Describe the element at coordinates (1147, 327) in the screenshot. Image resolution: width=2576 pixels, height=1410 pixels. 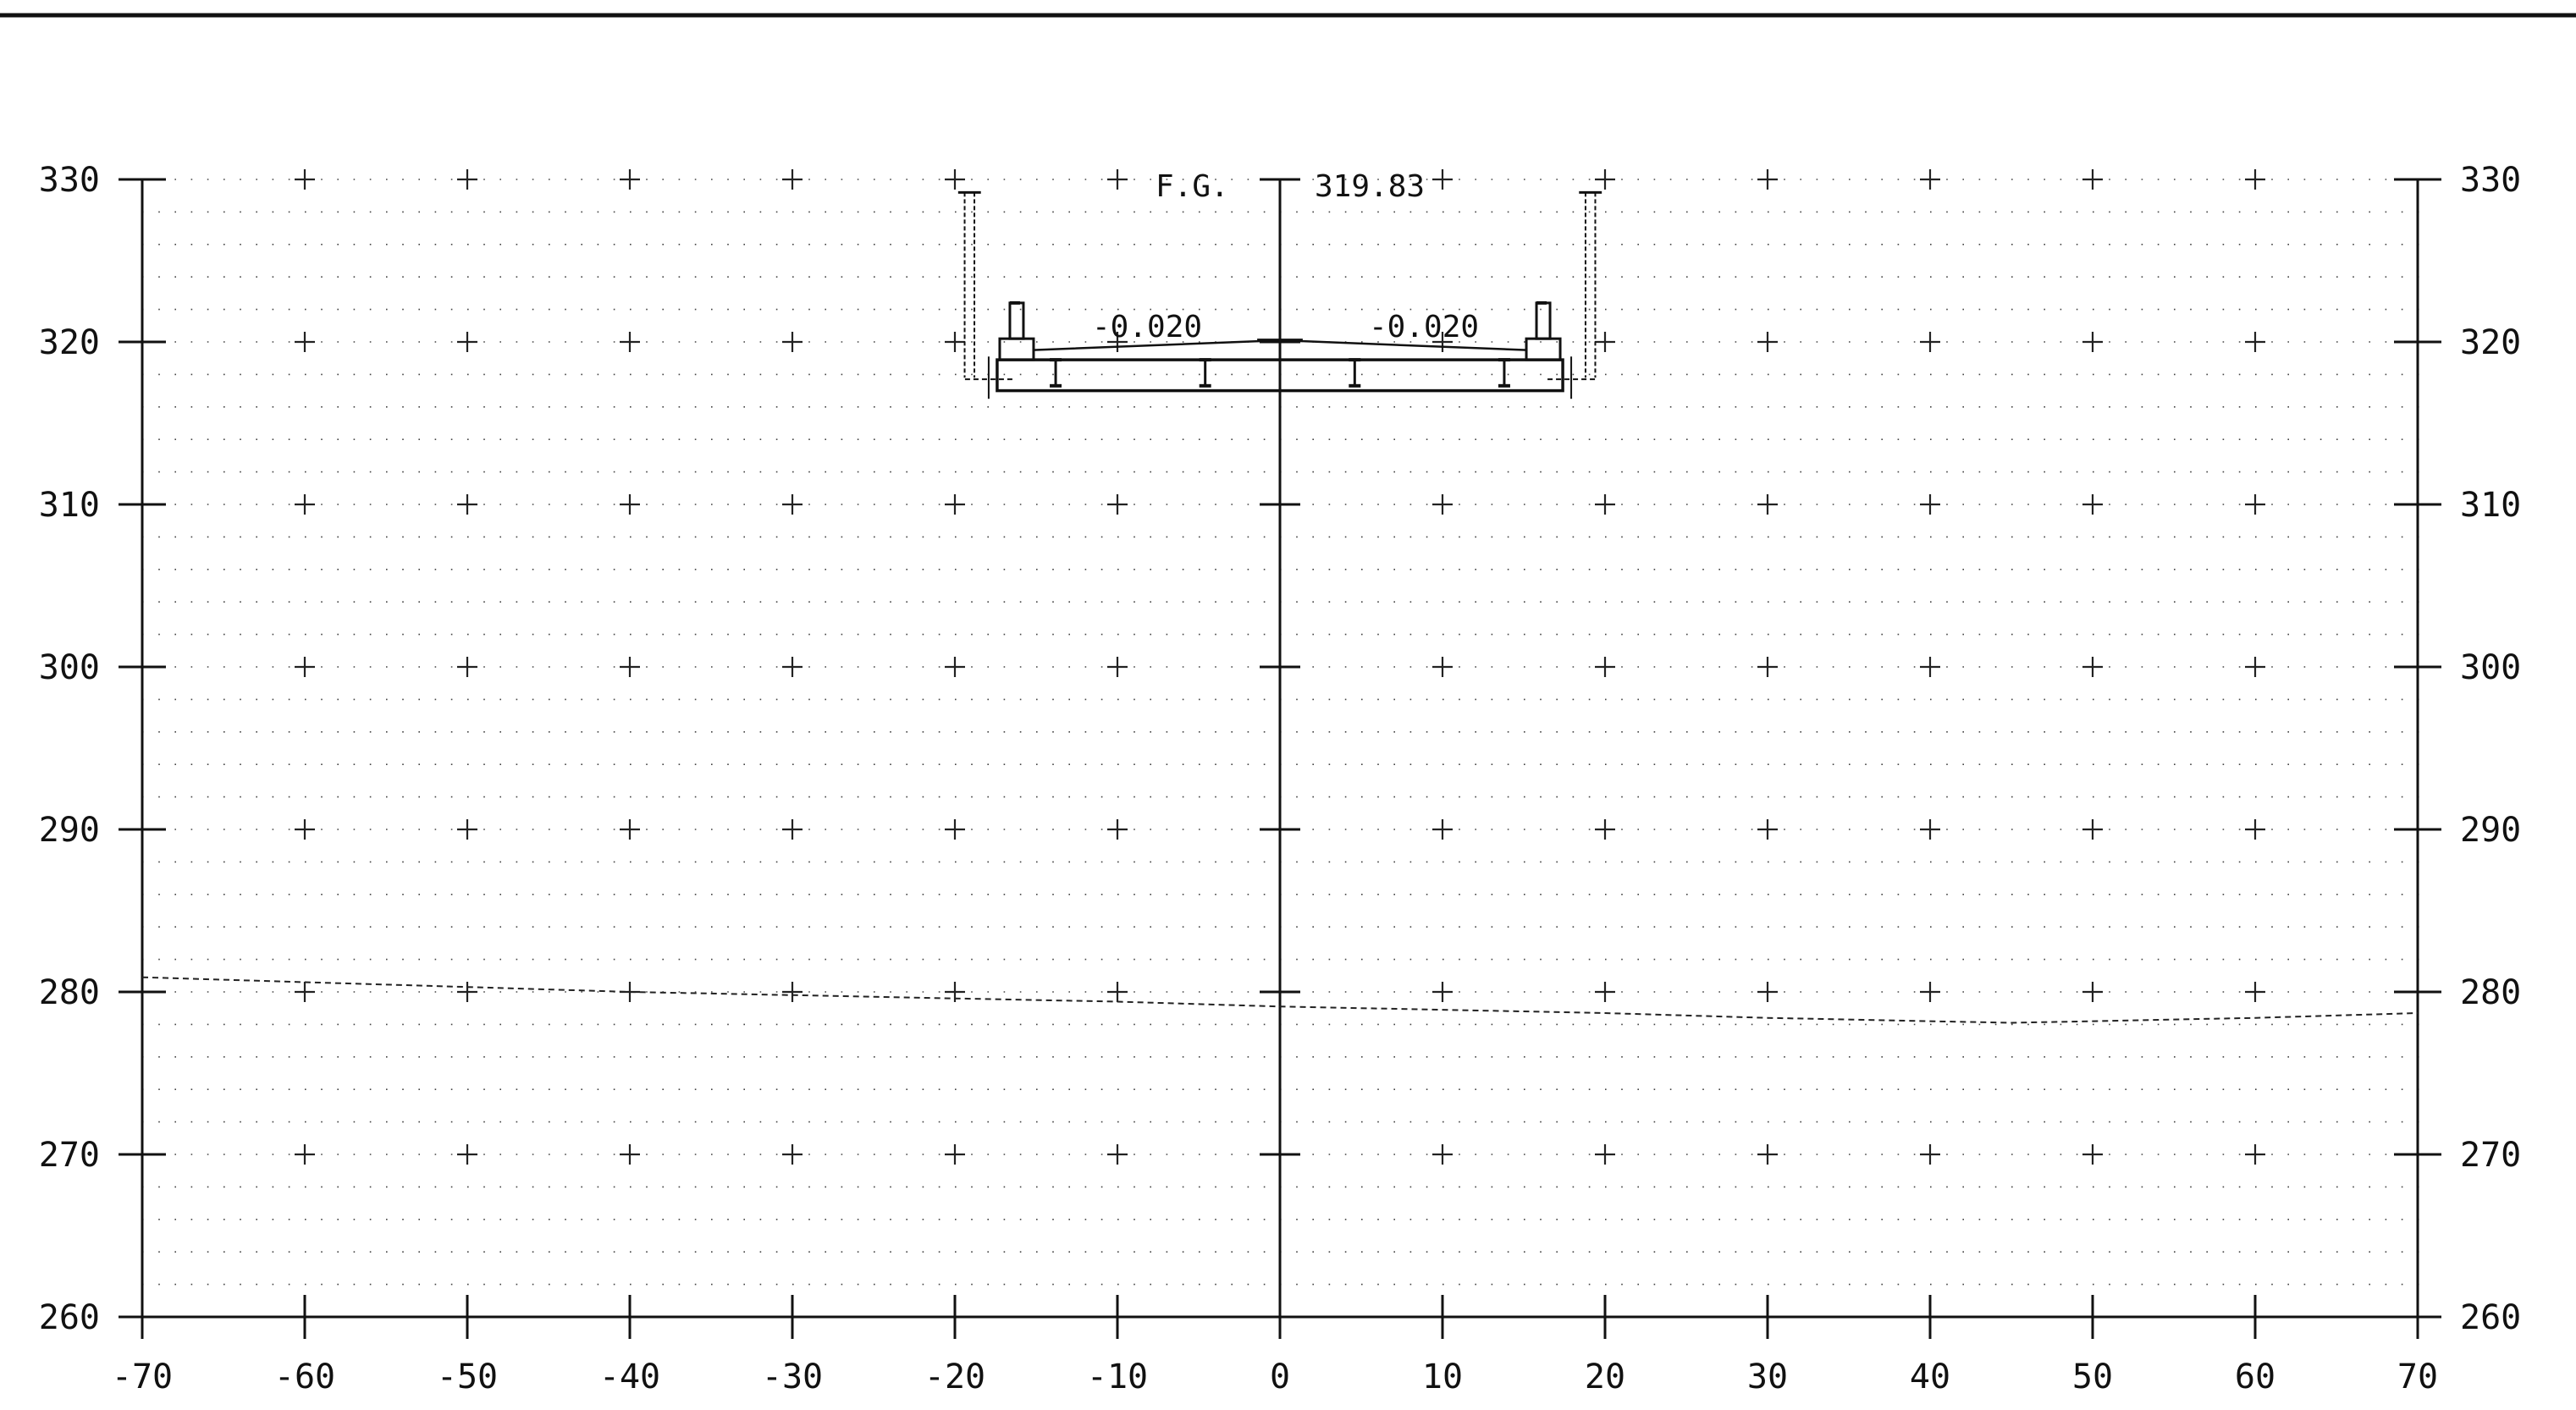
I see `slope-left-label: -0.020` at that location.